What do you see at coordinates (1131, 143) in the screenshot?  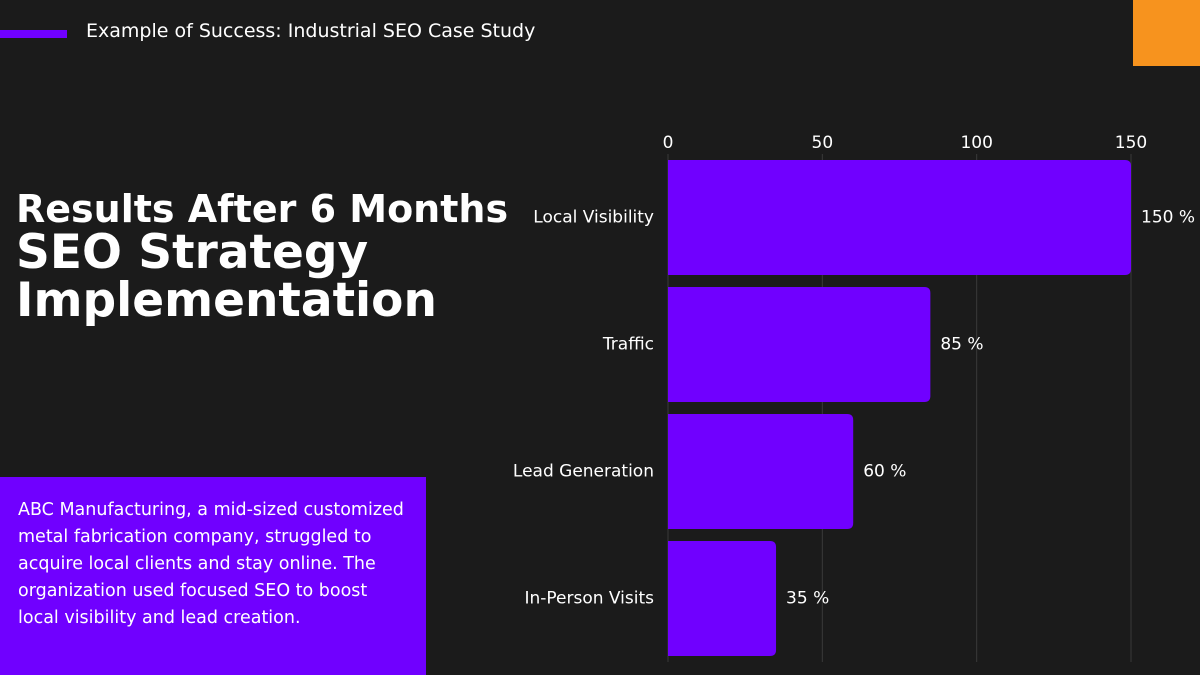 I see `x-tick-label: 150` at bounding box center [1131, 143].